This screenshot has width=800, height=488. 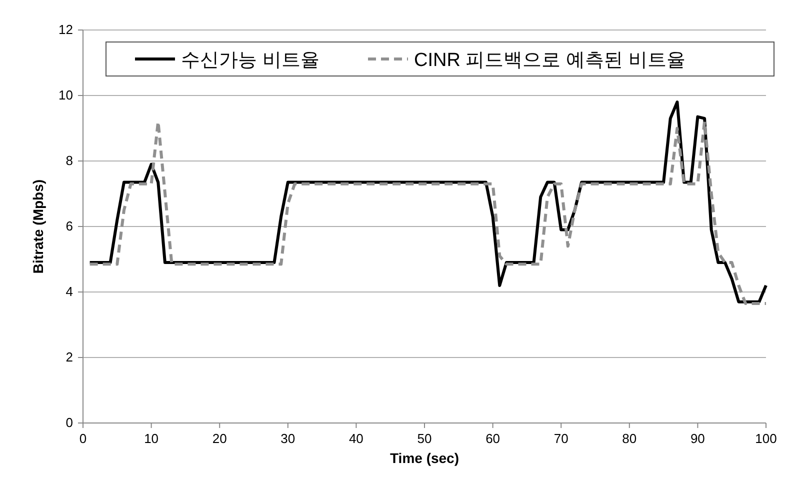 I want to click on x-tick-label: 60, so click(x=493, y=438).